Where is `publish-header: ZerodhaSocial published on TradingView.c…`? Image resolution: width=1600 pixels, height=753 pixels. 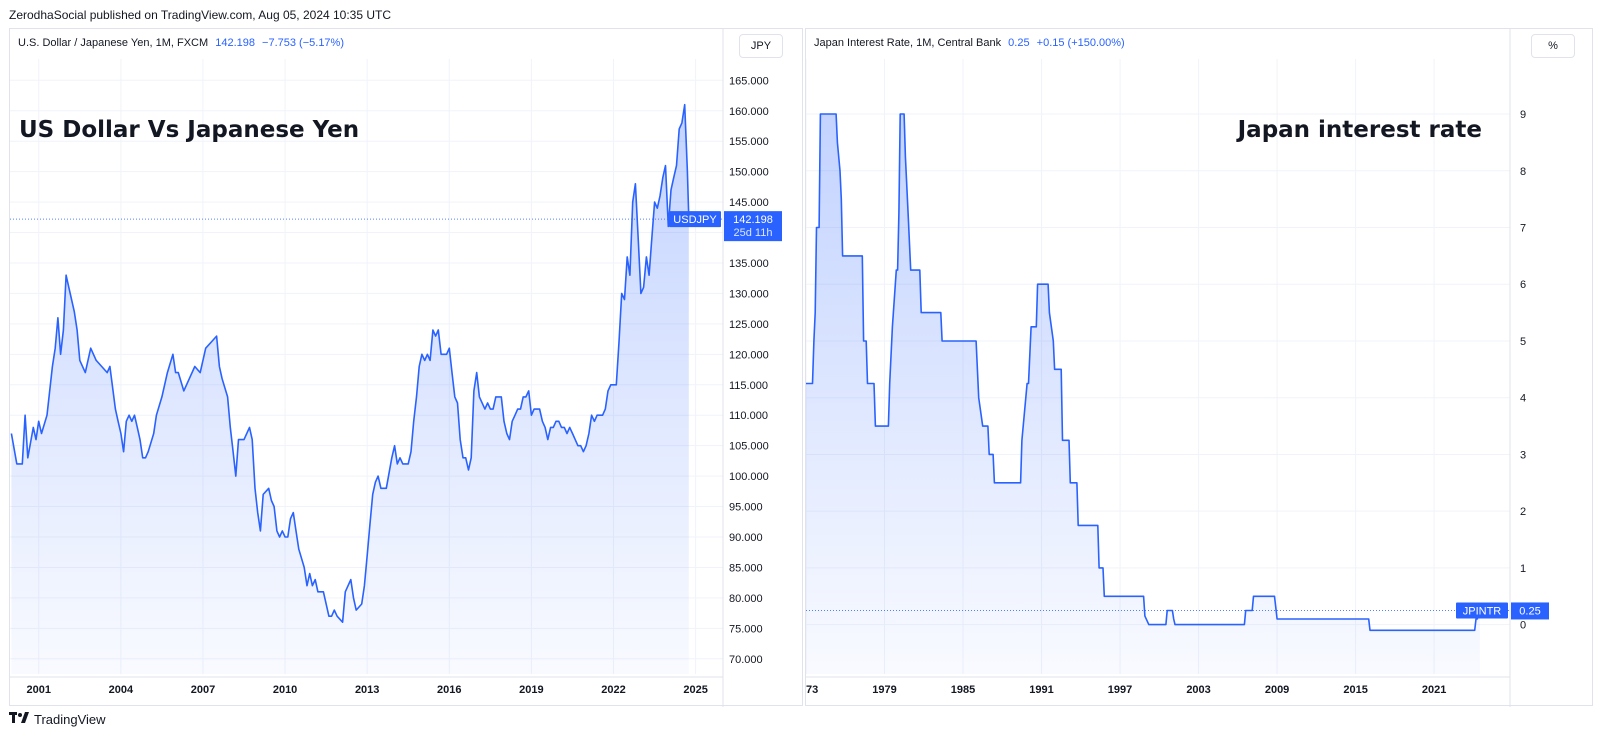 publish-header: ZerodhaSocial published on TradingView.c… is located at coordinates (200, 15).